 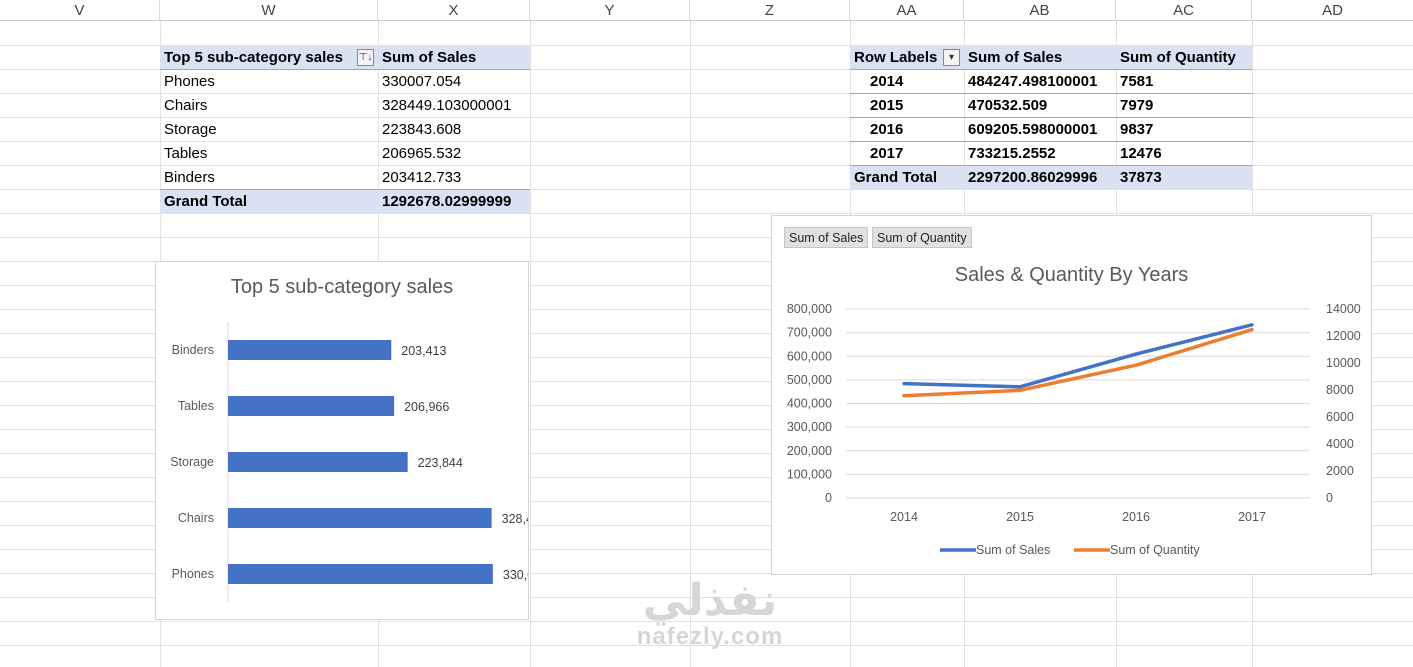 I want to click on column-header-ab: AB, so click(x=1040, y=10).